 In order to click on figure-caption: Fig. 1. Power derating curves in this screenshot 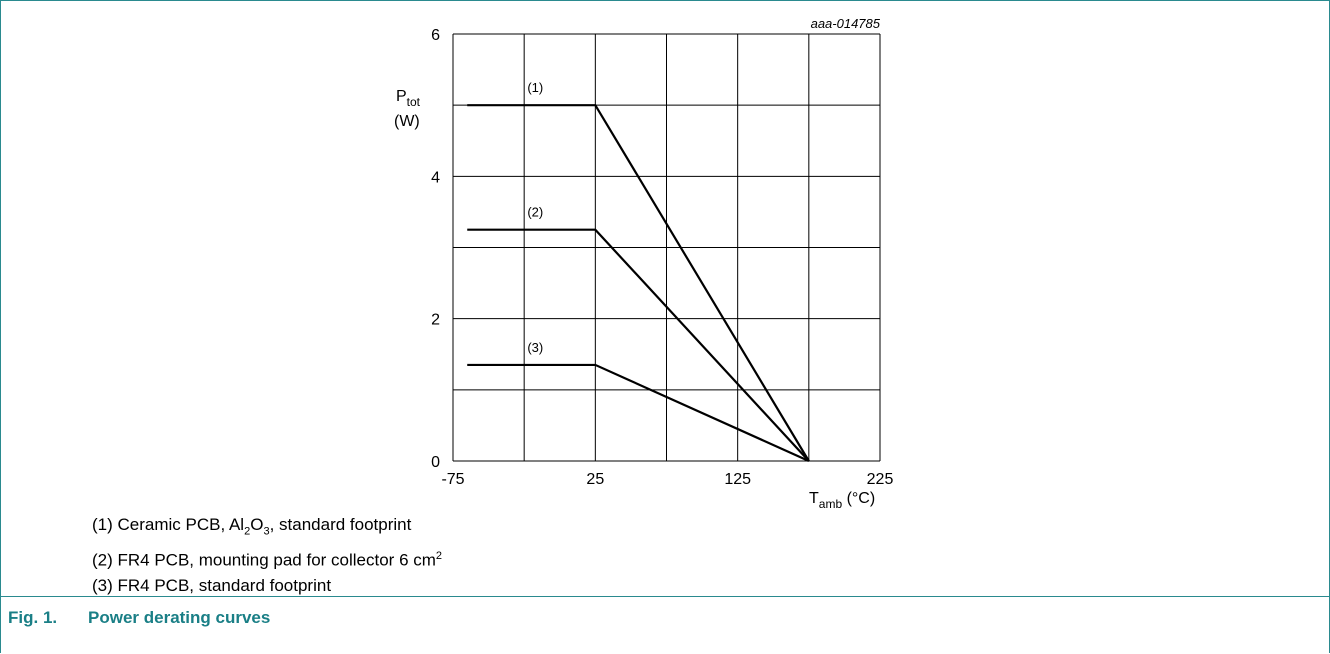, I will do `click(139, 618)`.